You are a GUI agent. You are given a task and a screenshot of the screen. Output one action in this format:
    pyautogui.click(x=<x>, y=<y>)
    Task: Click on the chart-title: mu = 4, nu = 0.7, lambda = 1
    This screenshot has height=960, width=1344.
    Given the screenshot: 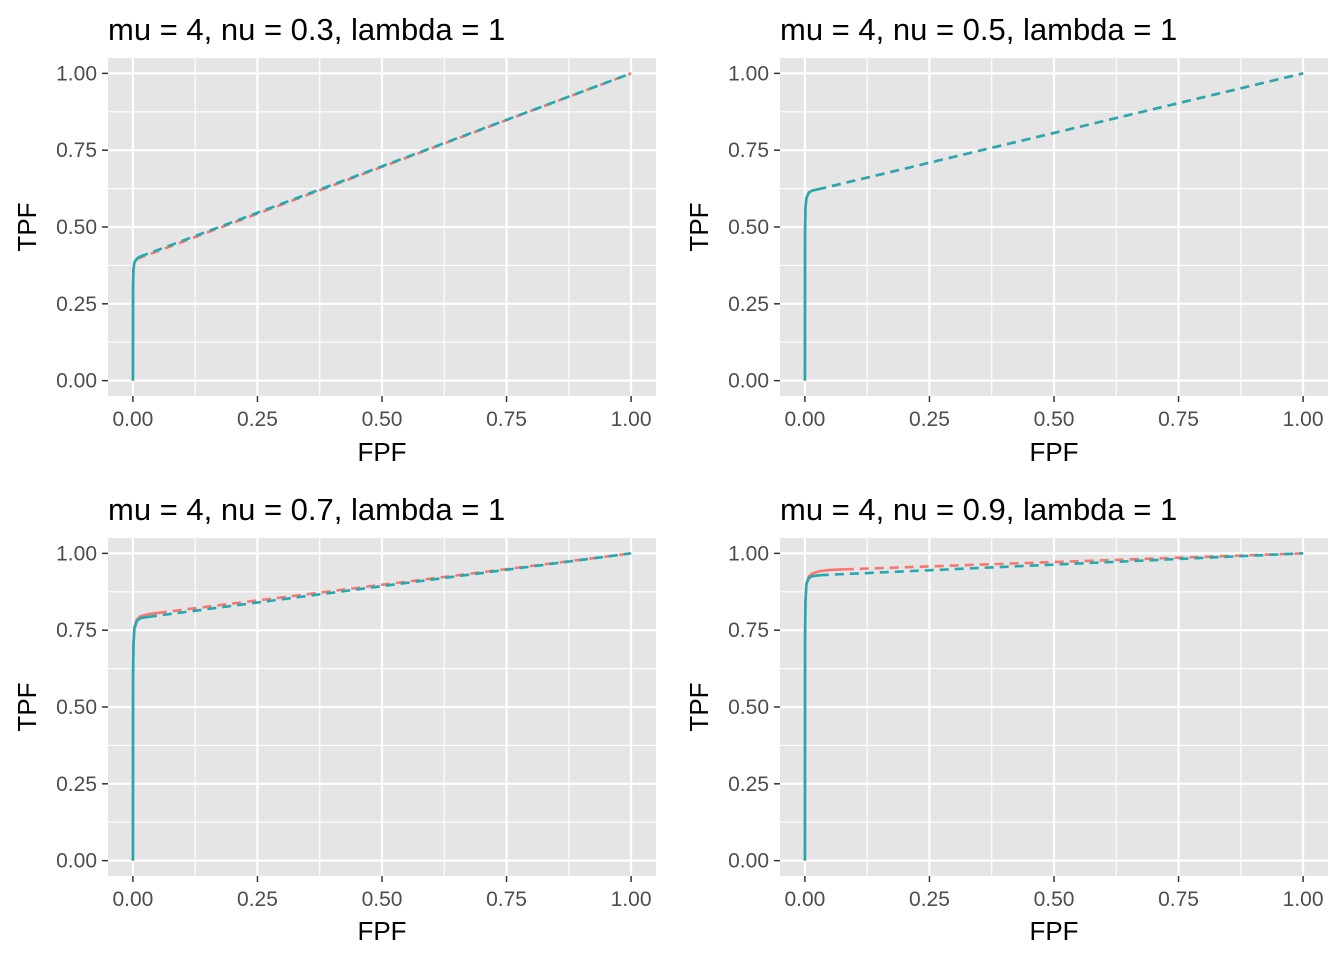 What is the action you would take?
    pyautogui.click(x=306, y=509)
    